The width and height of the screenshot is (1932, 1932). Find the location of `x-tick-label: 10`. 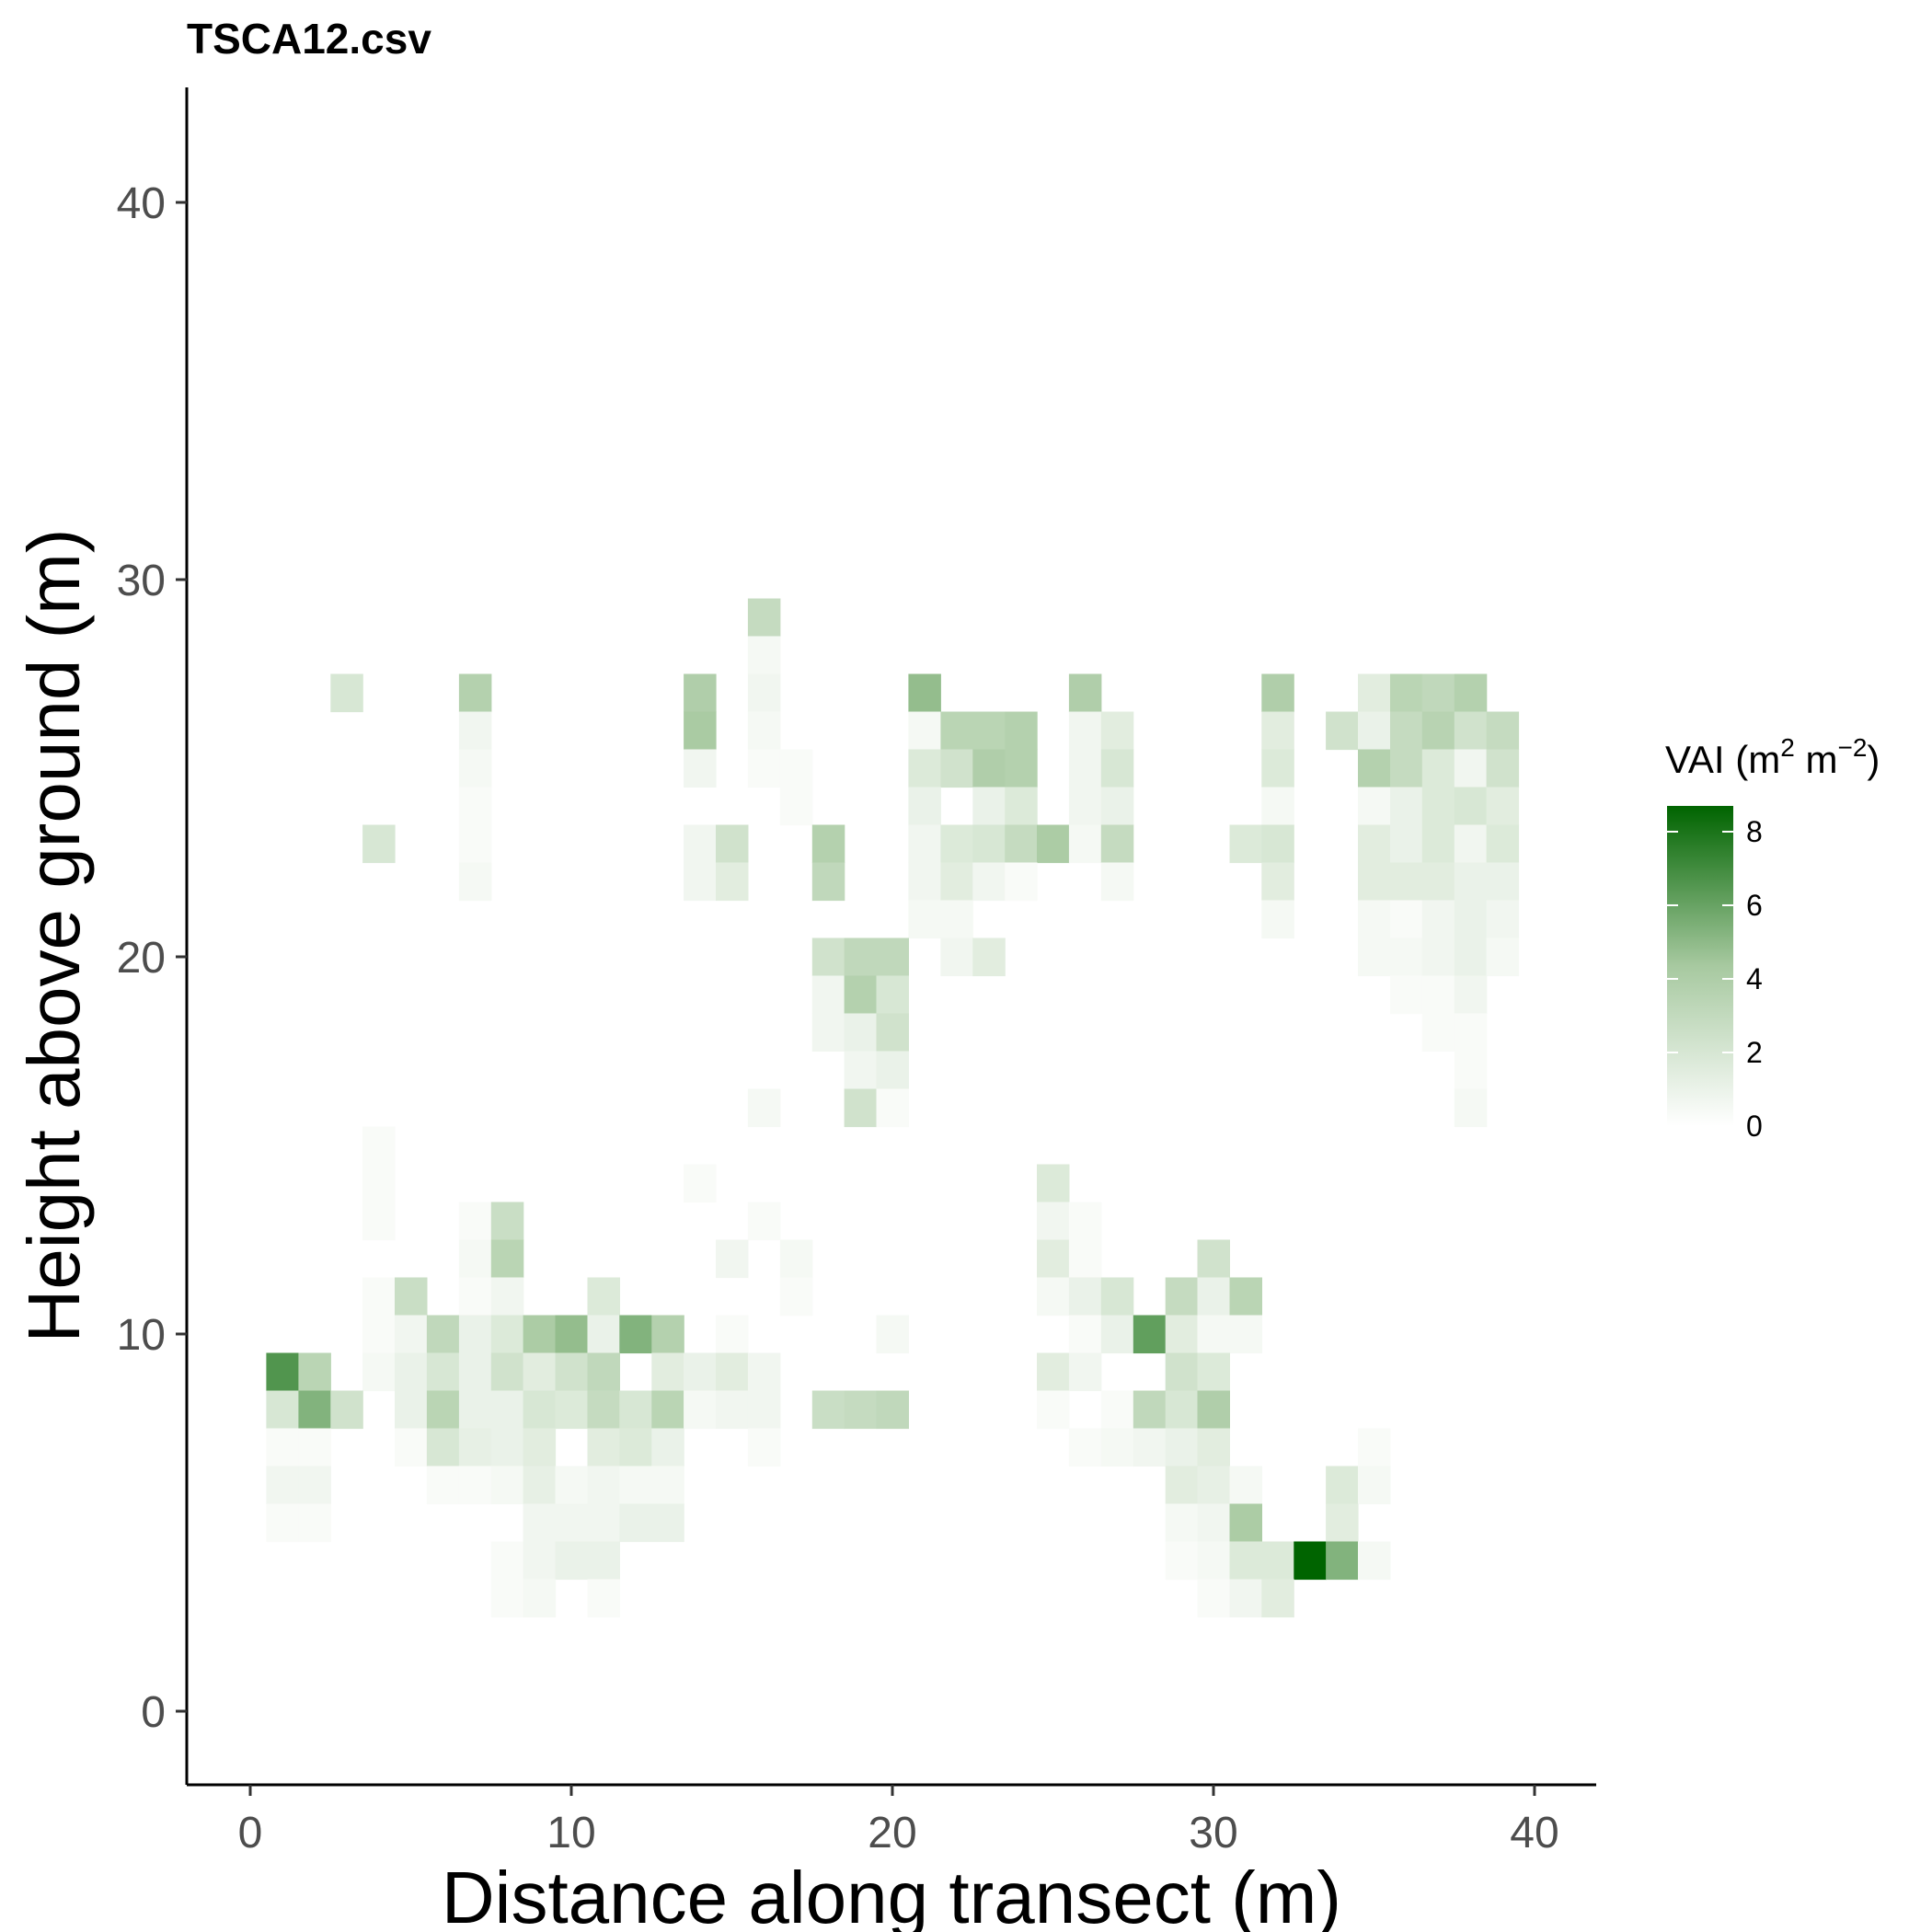

x-tick-label: 10 is located at coordinates (570, 1833).